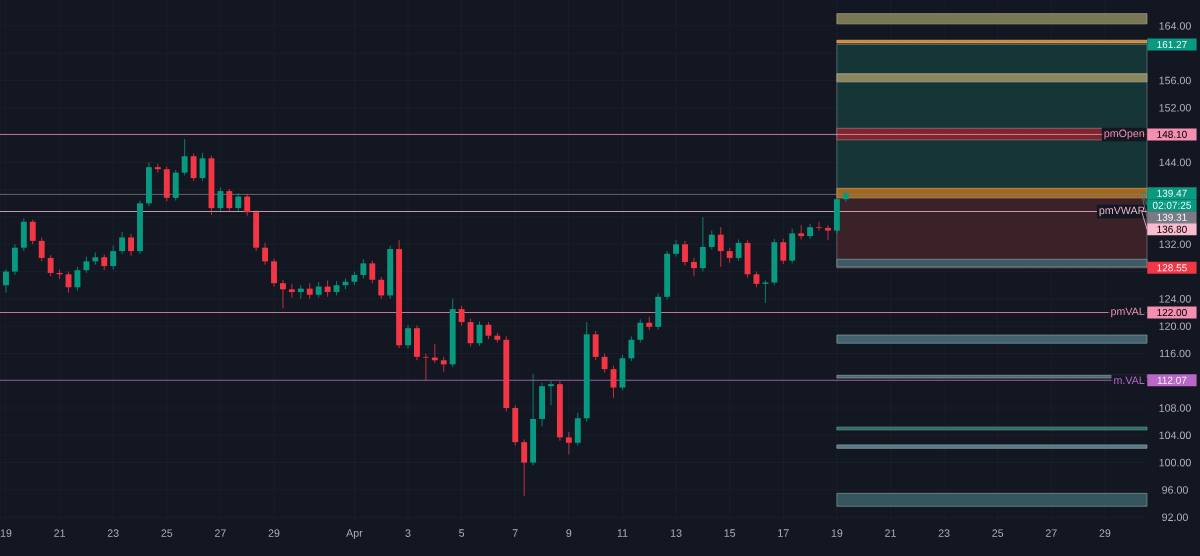  I want to click on x-tick-label: 15, so click(730, 533).